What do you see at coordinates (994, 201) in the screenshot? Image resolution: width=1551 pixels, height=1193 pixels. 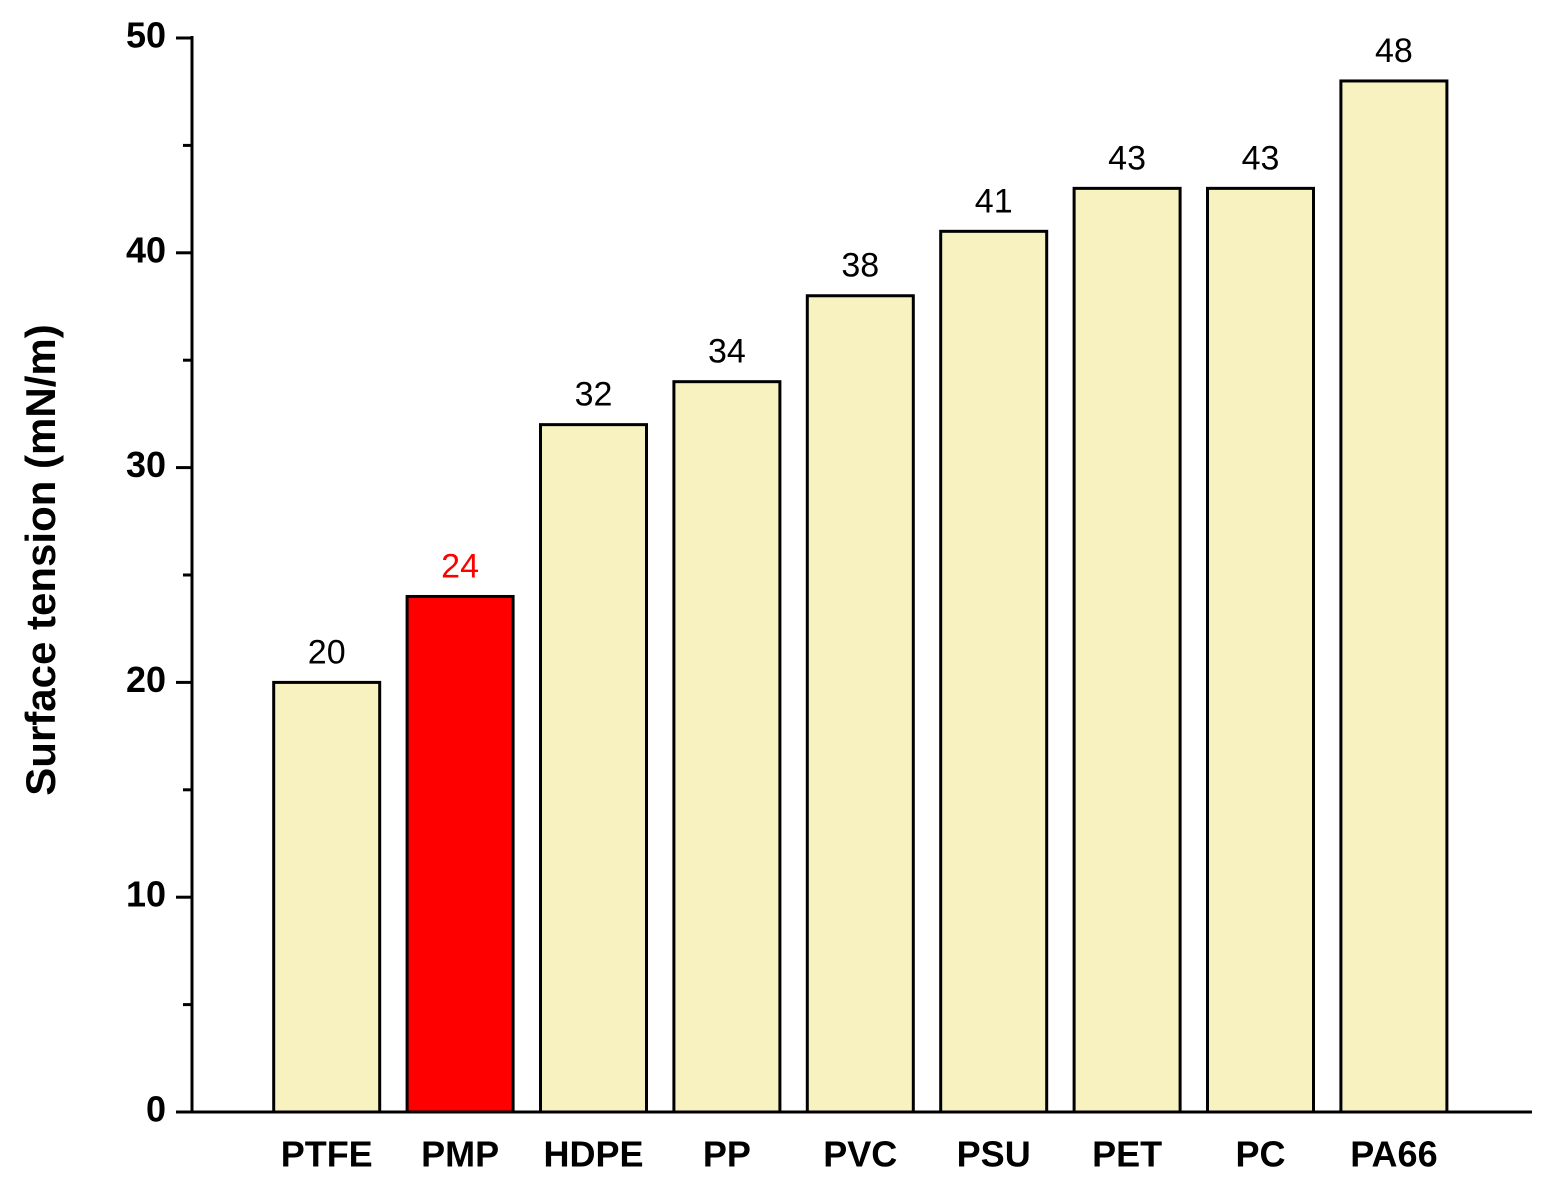 I see `value-label: 41` at bounding box center [994, 201].